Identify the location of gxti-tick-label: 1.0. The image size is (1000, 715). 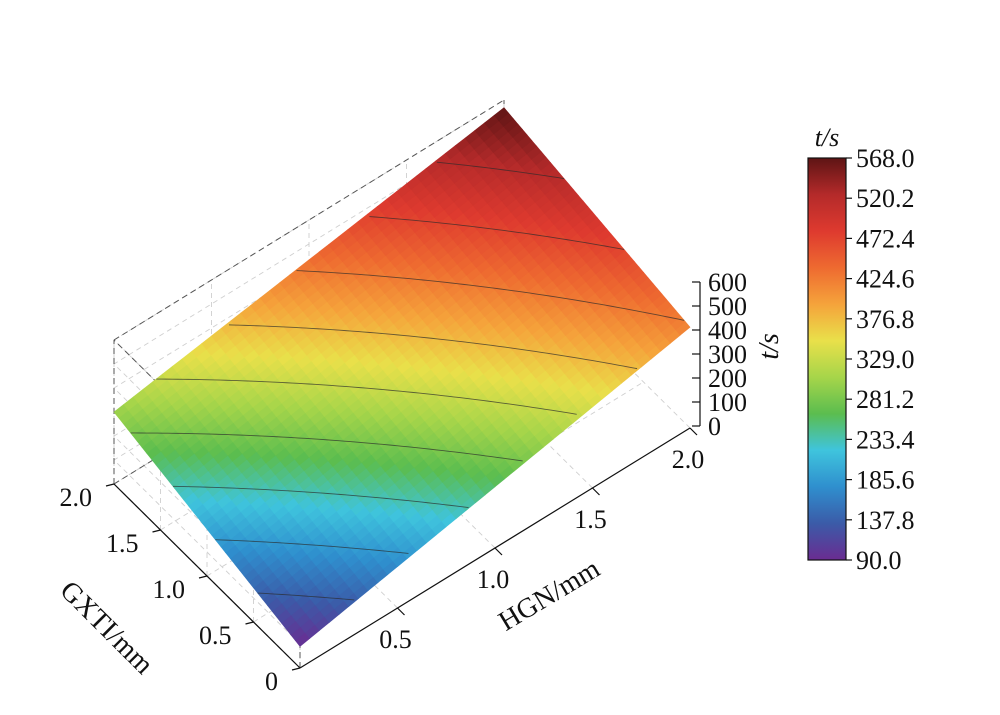
(169, 589).